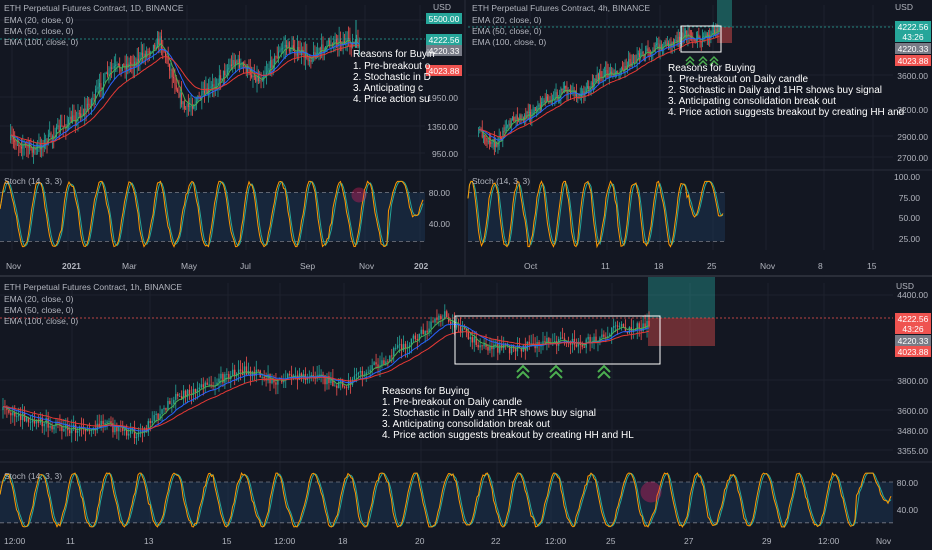  I want to click on h1-x-tick-2: 13, so click(149, 541).